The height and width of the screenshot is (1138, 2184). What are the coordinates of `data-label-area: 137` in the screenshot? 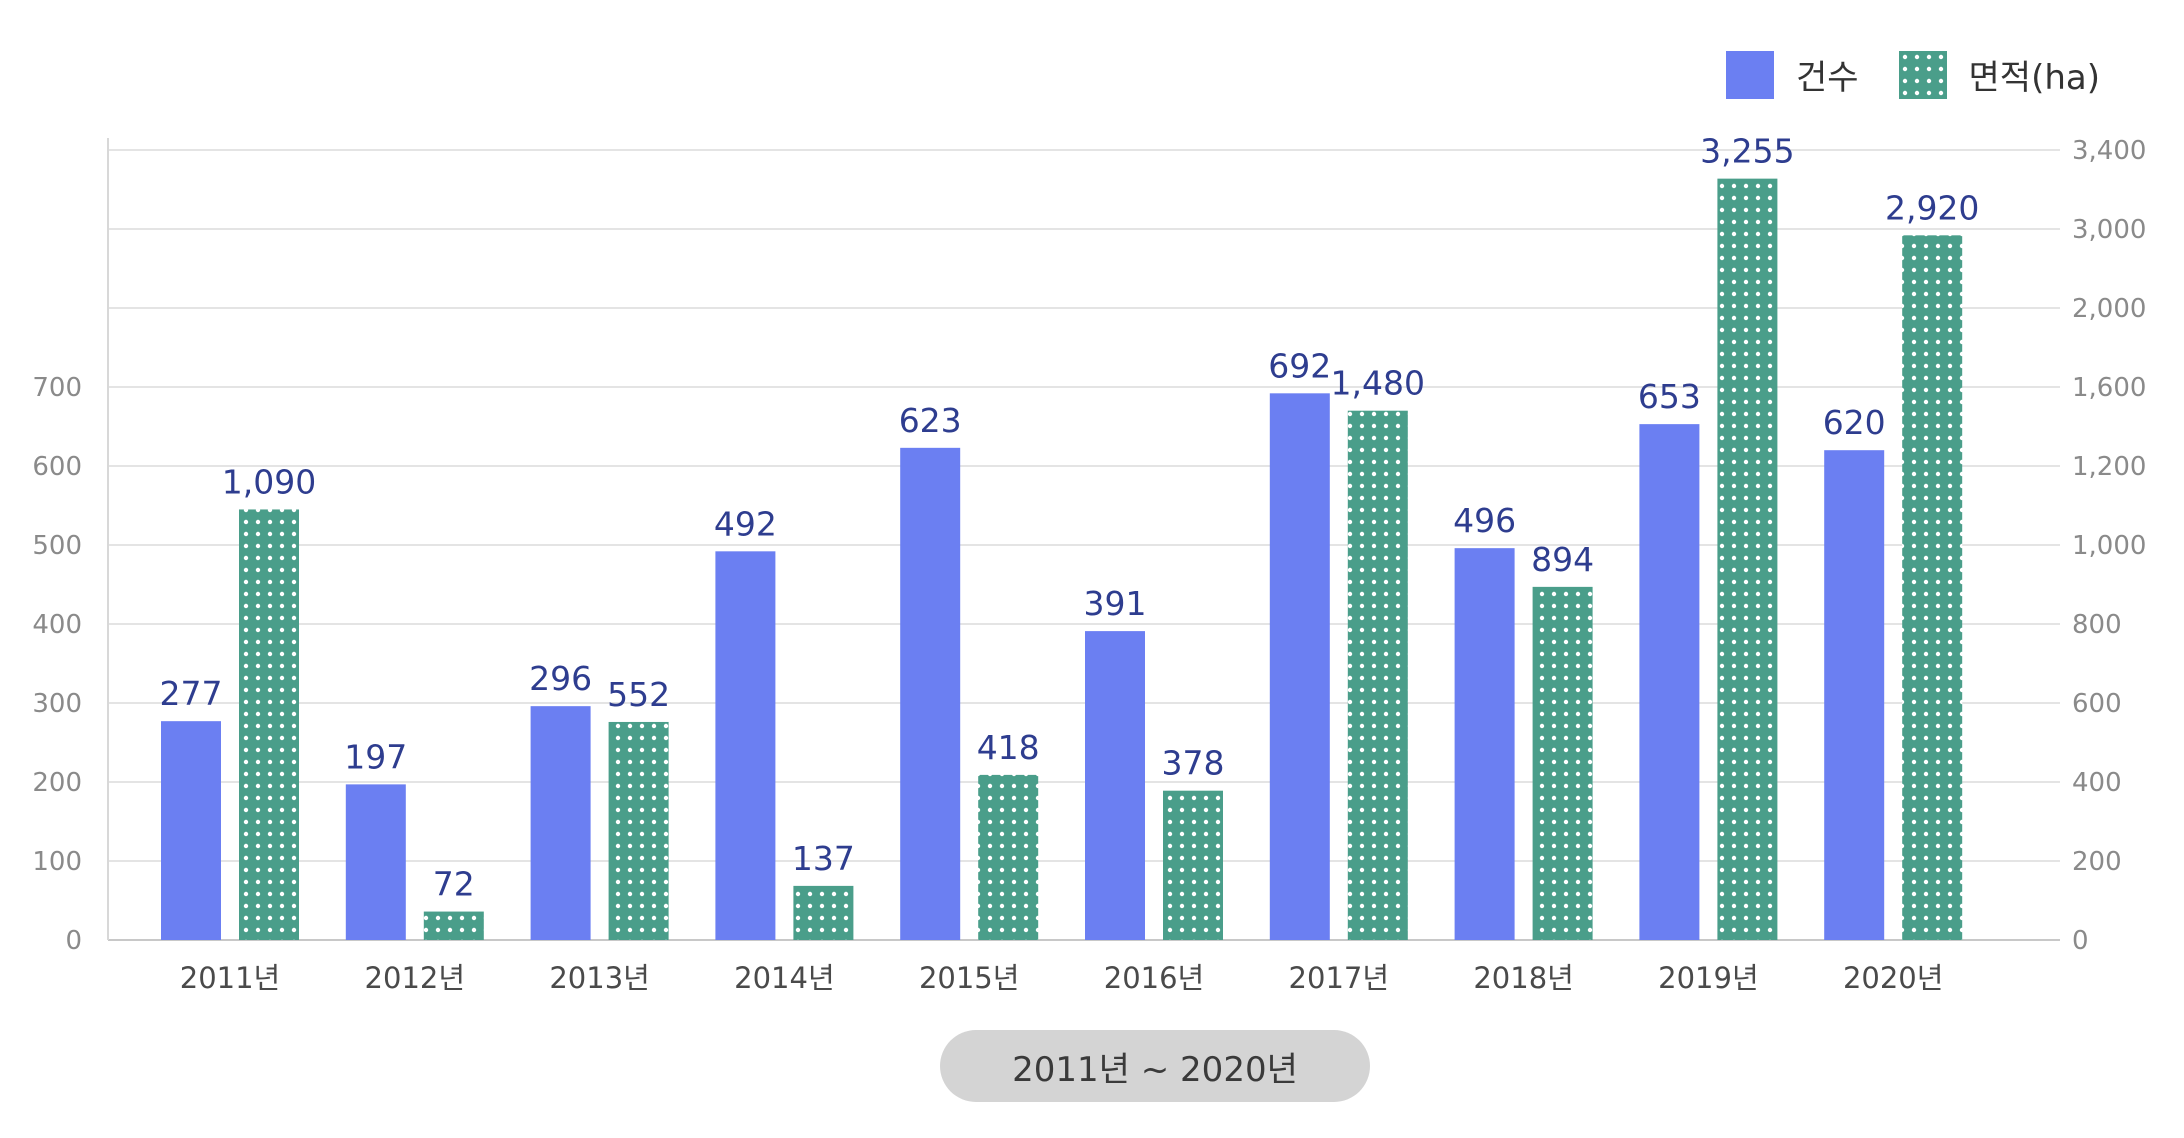 It's located at (823, 858).